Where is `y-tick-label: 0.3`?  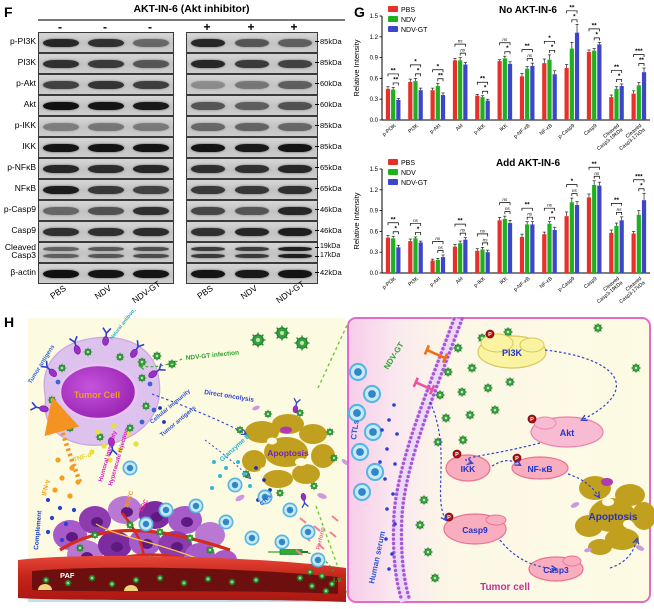
y-tick-label: 0.3 is located at coordinates (374, 100).